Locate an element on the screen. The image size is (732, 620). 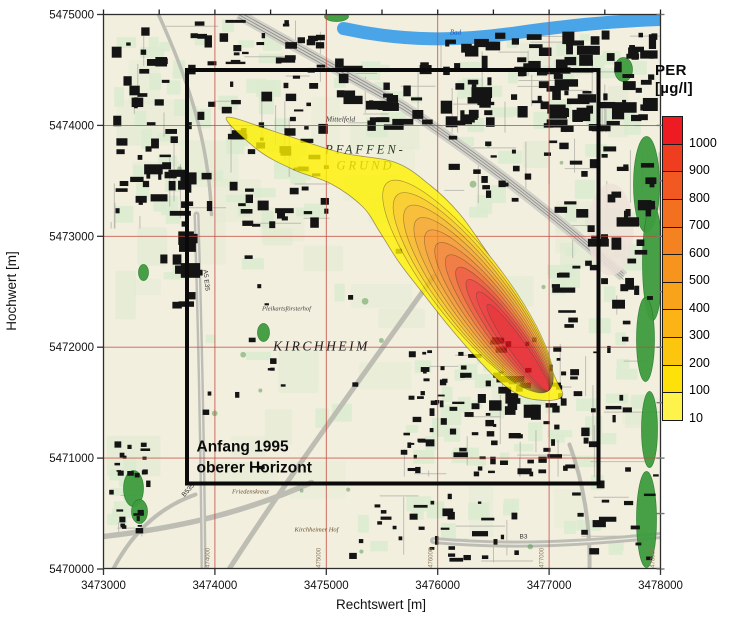
map-label: 3477000 is located at coordinates (543, 559).